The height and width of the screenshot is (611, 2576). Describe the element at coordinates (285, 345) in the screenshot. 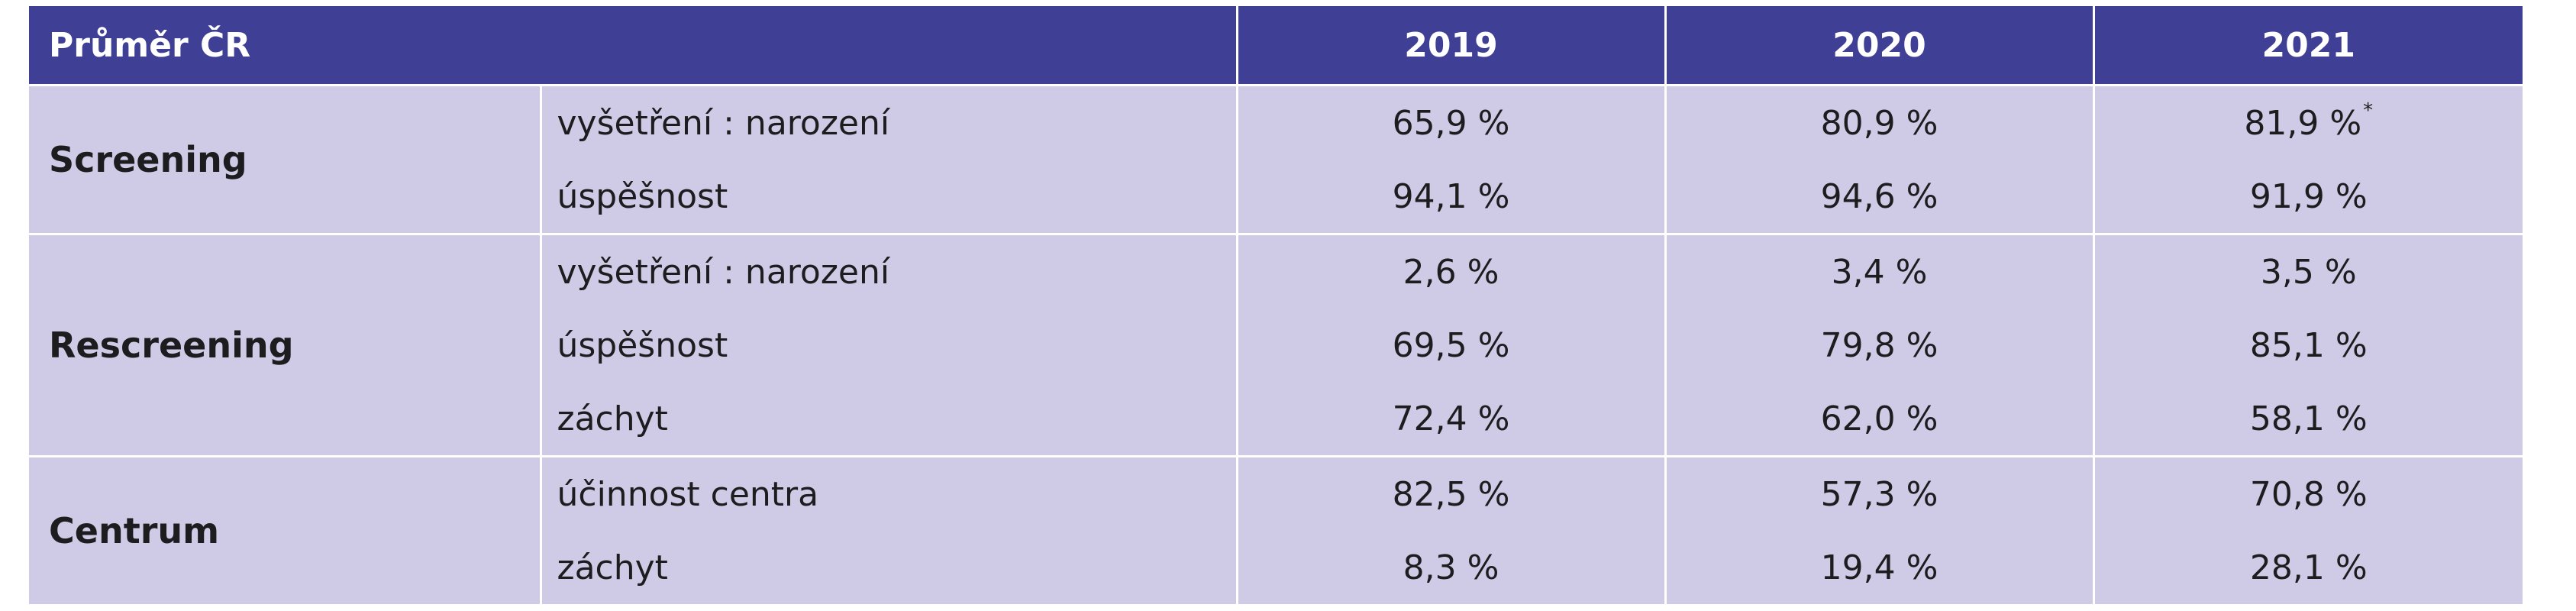

I see `group-label-rescreening: Rescreening` at that location.